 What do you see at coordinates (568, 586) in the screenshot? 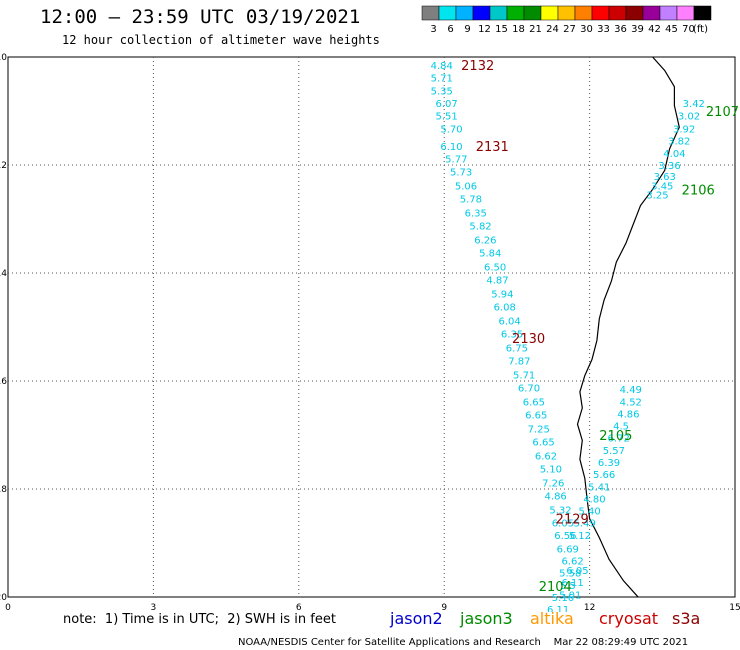
I see `wave-height-value: 5.5` at bounding box center [568, 586].